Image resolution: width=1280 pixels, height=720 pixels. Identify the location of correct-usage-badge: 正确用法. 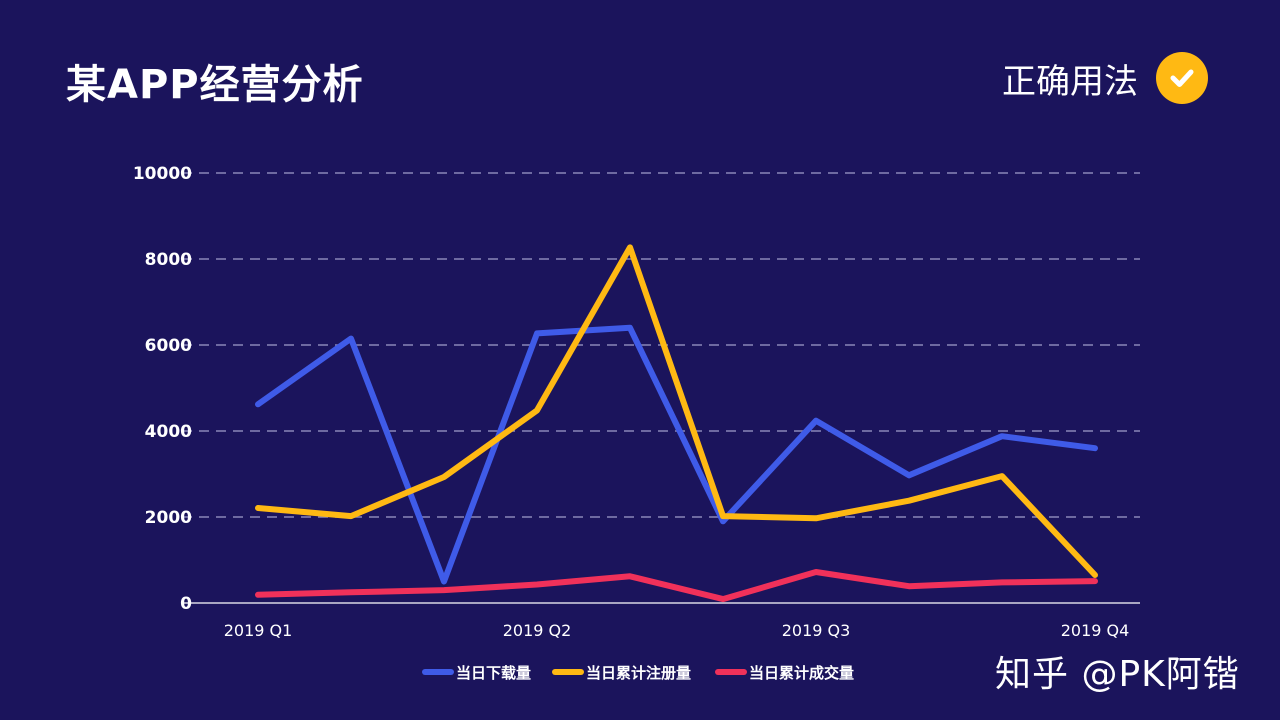
(1105, 78).